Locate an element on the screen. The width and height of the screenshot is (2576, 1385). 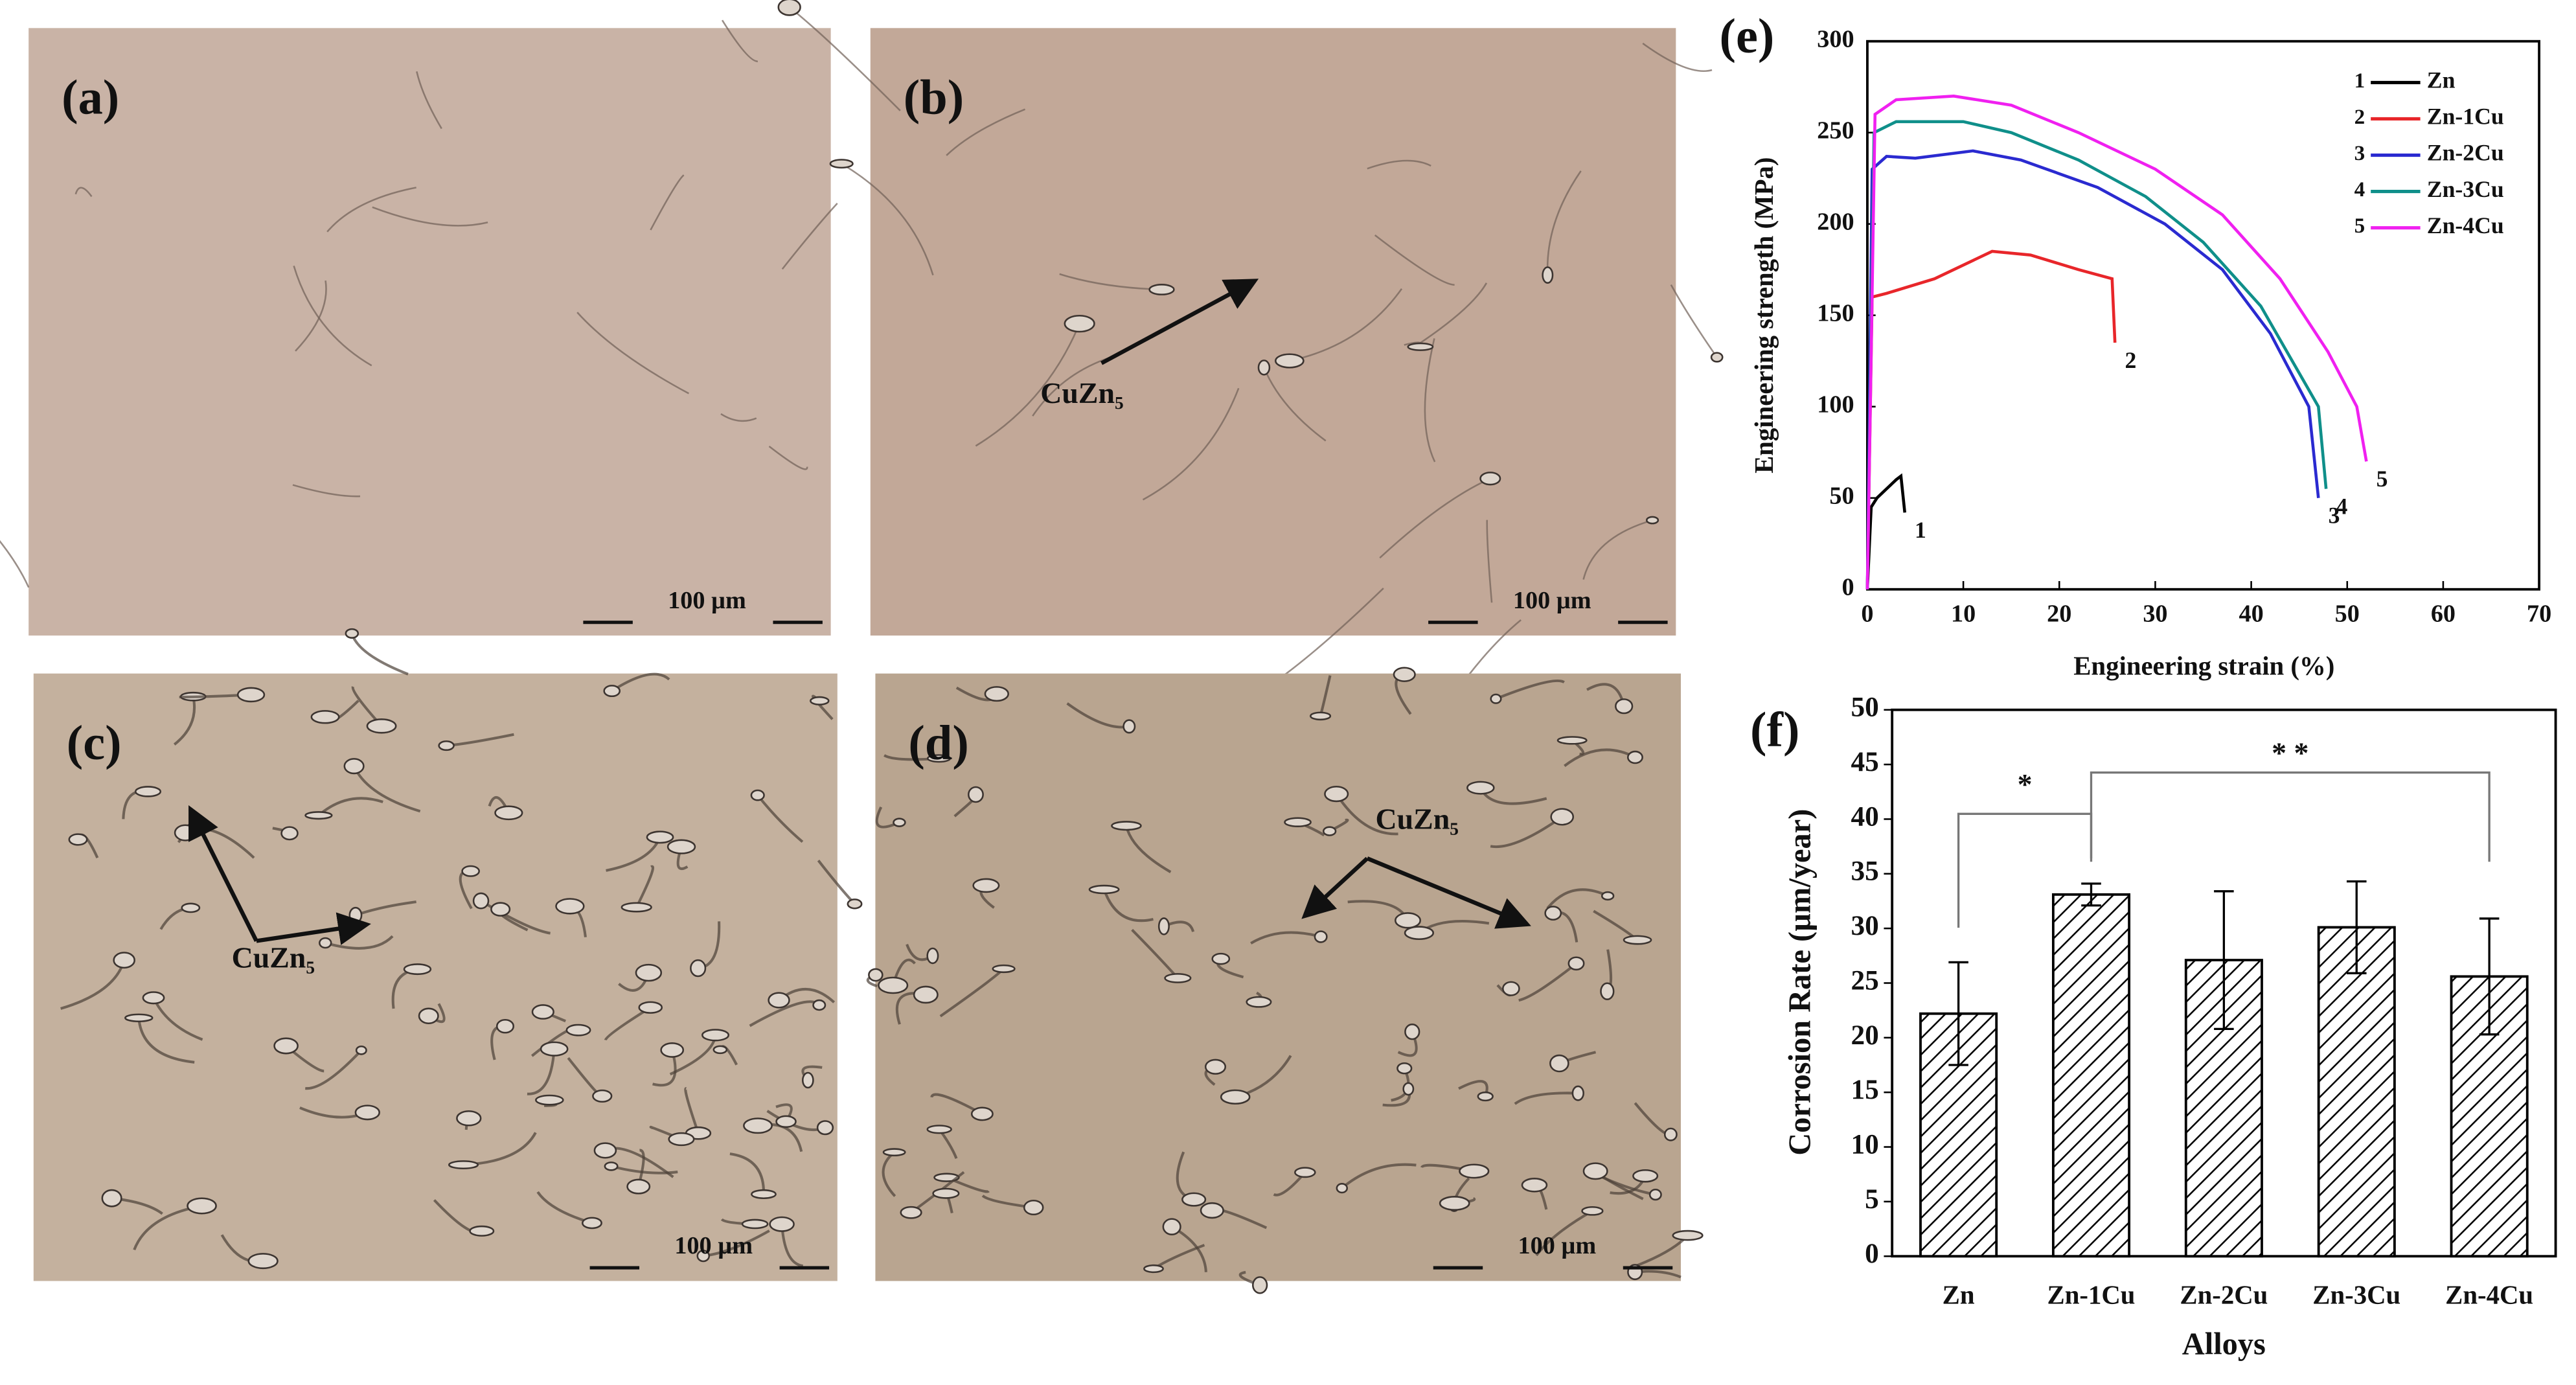
x-tick-label: 40 is located at coordinates (2251, 613).